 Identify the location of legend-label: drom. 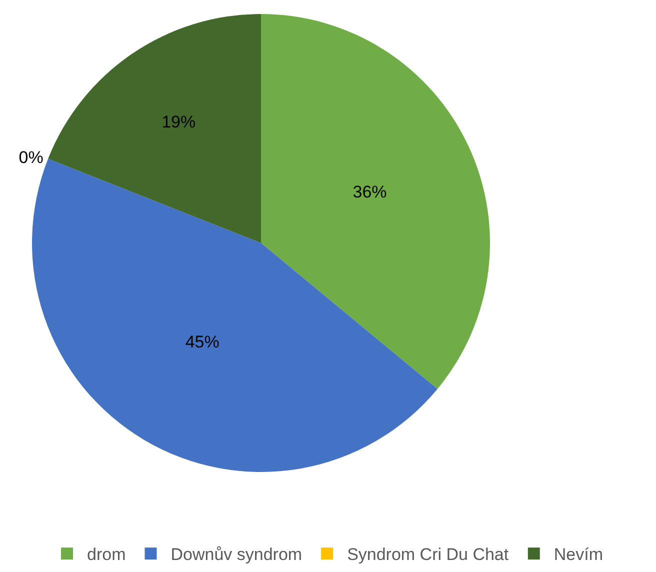
(106, 554).